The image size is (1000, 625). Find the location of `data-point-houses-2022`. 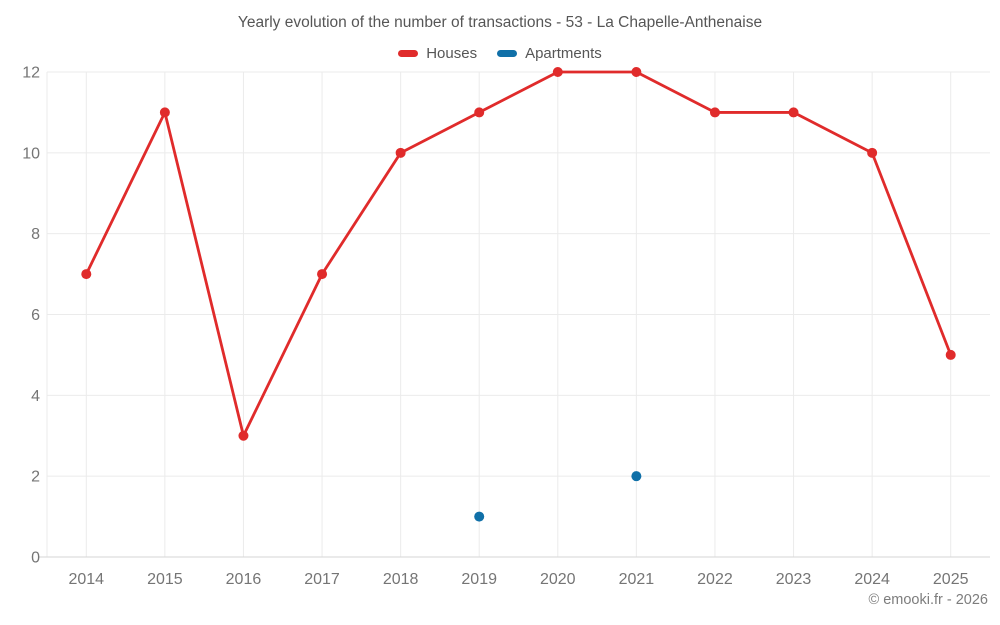

data-point-houses-2022 is located at coordinates (714, 112).